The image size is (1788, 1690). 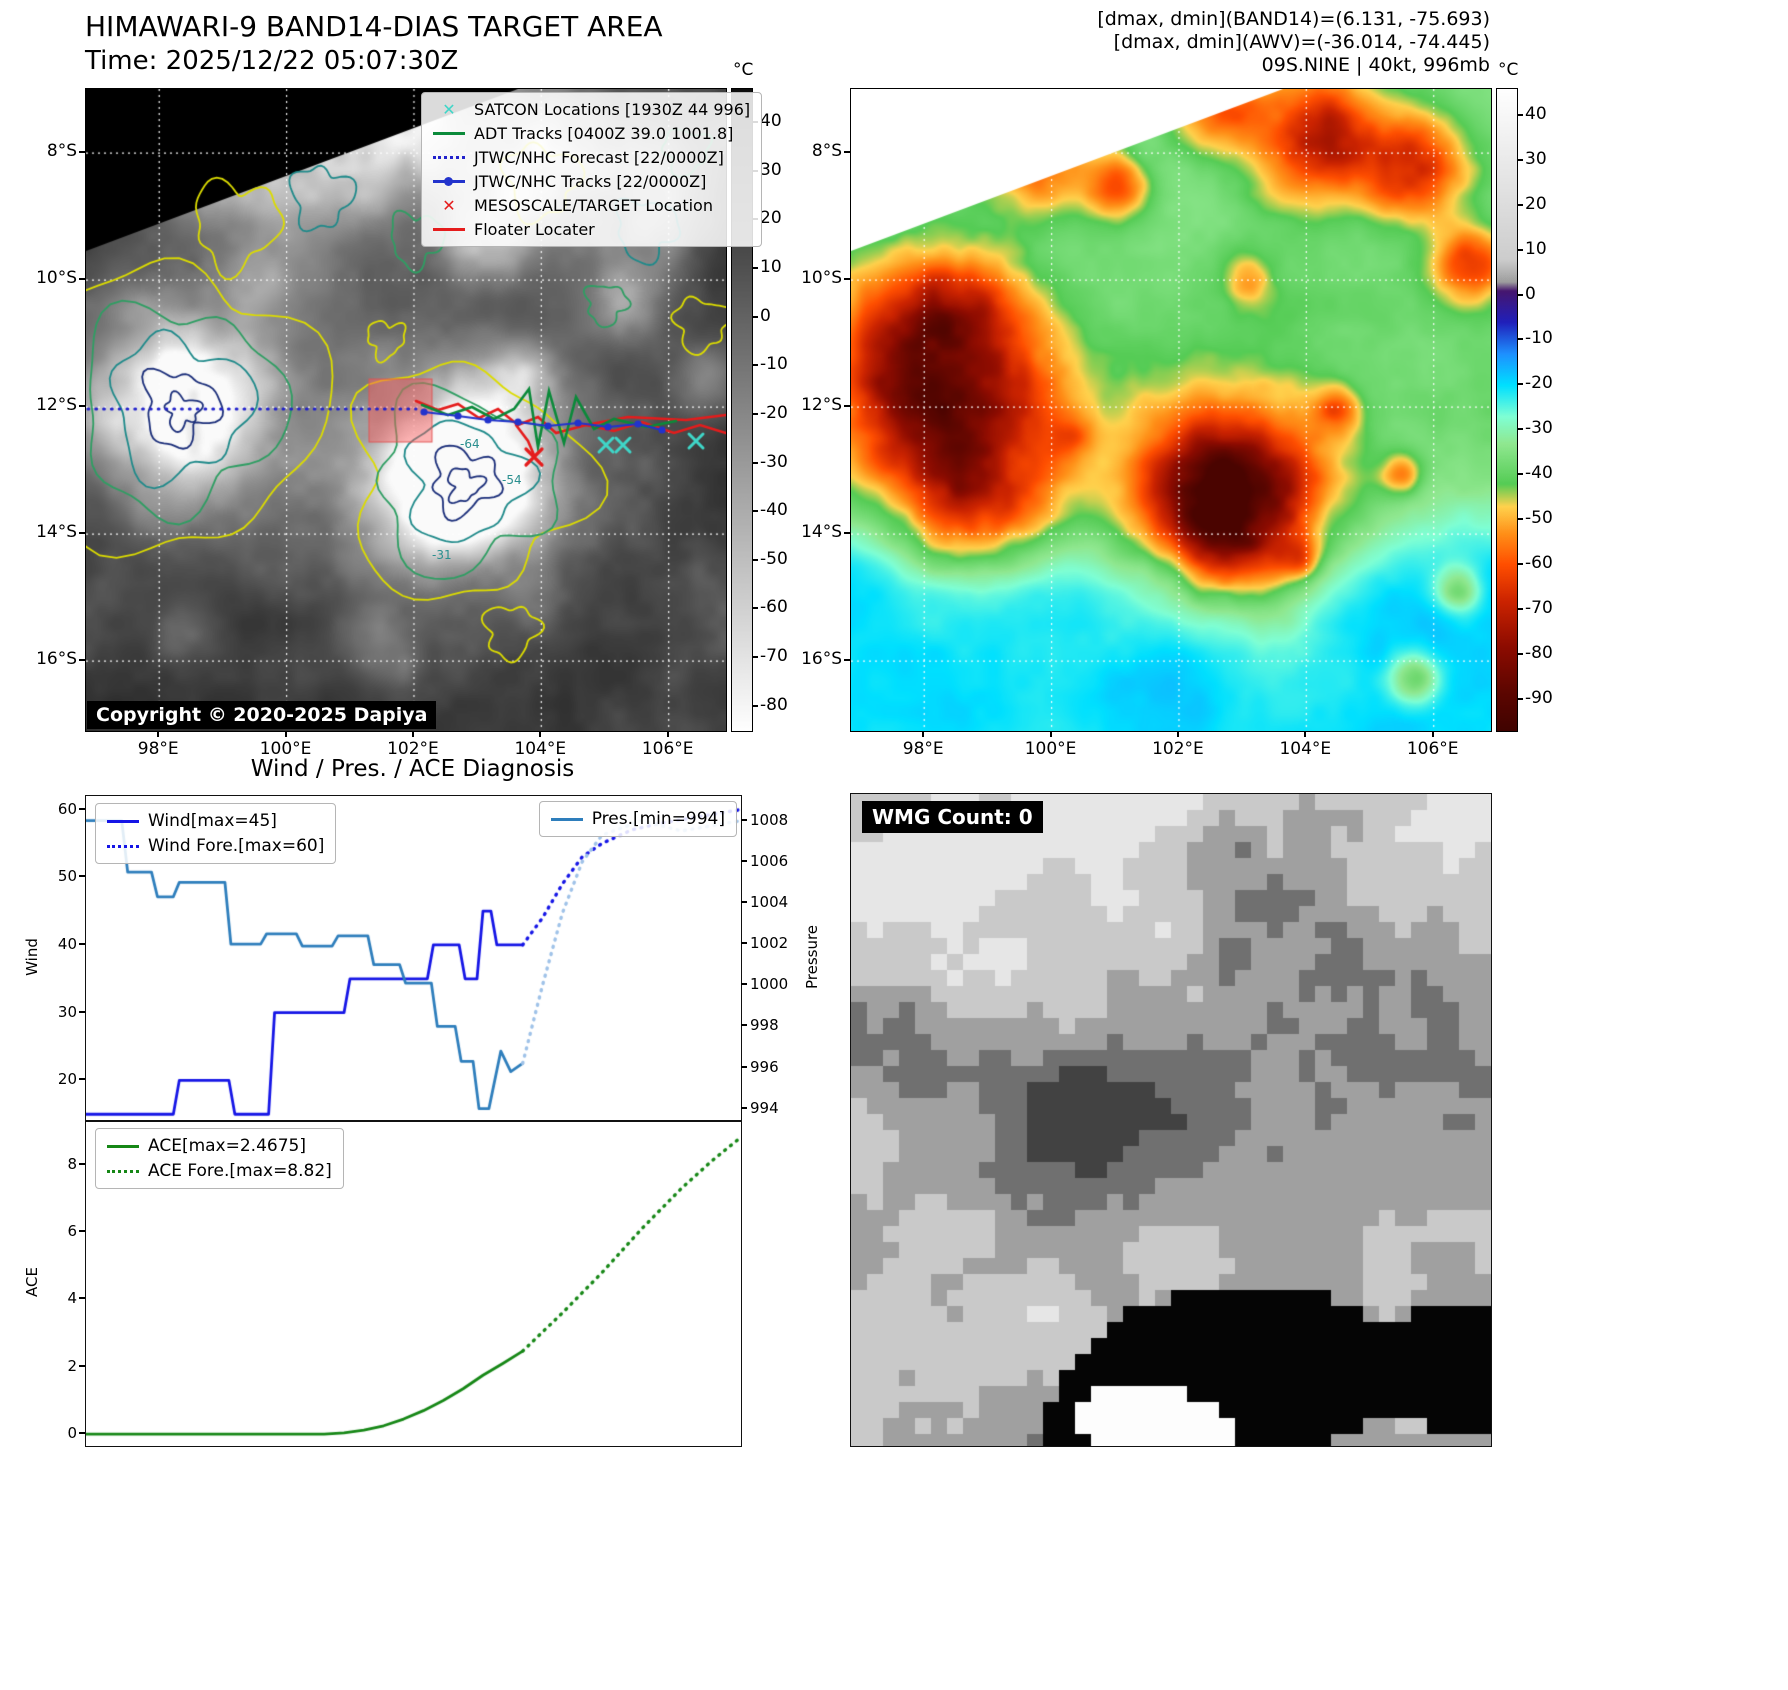 I want to click on tick-label: 1002, so click(x=769, y=943).